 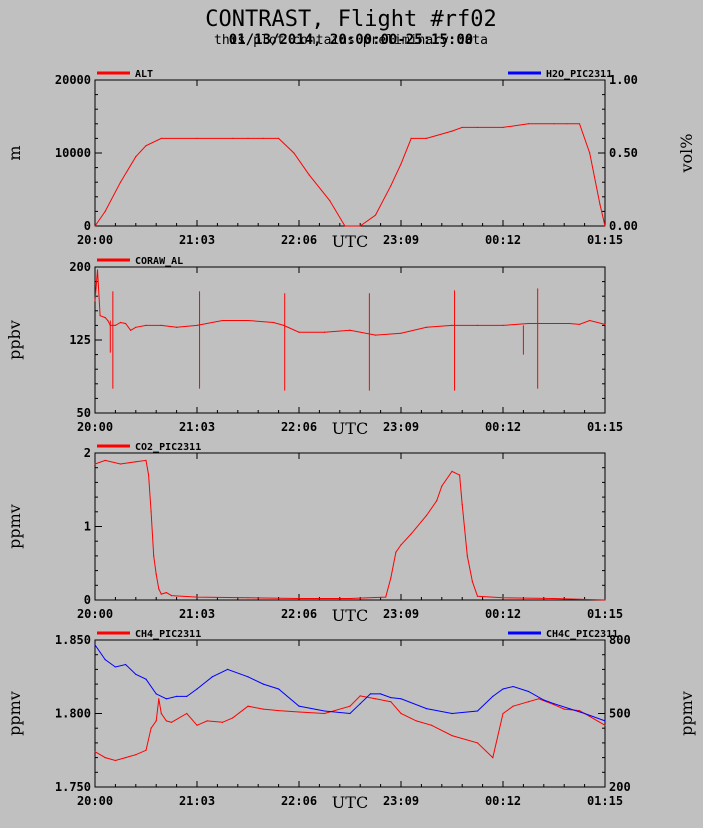 What do you see at coordinates (350, 19) in the screenshot?
I see `page-title: CONTRAST, Flight #rf02` at bounding box center [350, 19].